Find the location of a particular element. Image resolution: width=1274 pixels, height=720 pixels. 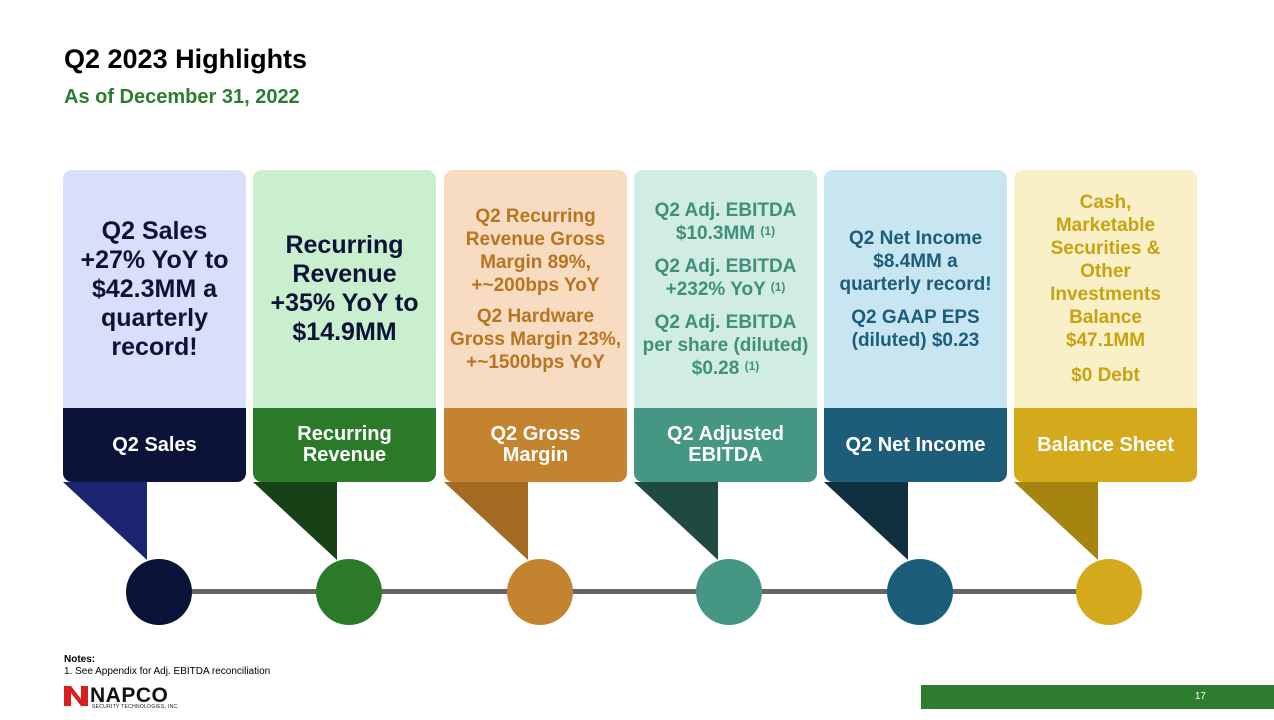

logo-text: NAPCO is located at coordinates (129, 695).